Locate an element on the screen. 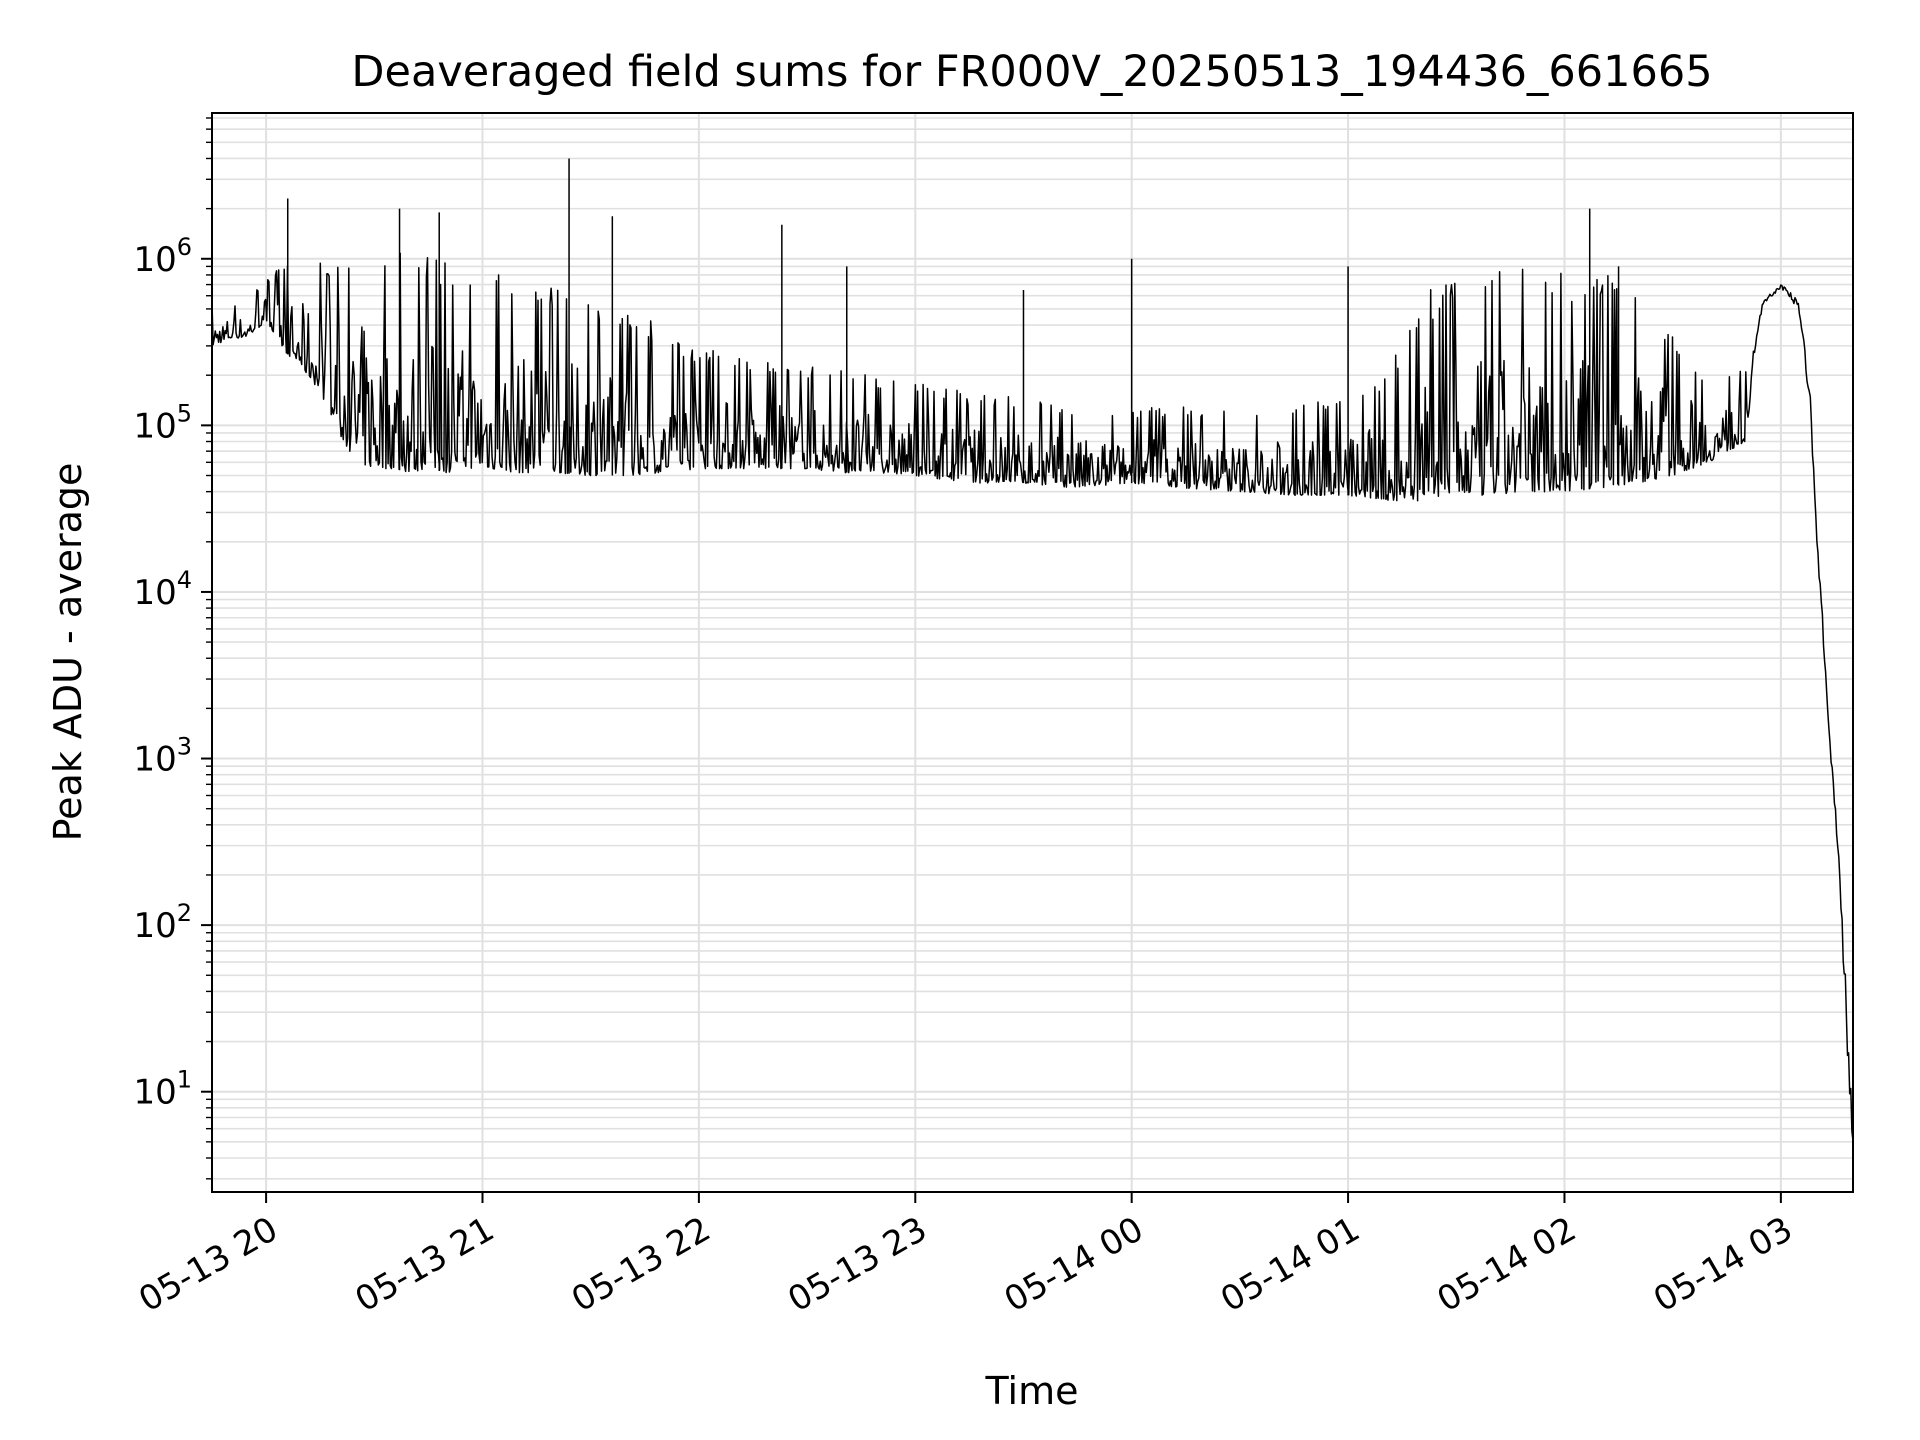  x-tick-label: 05-14 03 is located at coordinates (1723, 1264).